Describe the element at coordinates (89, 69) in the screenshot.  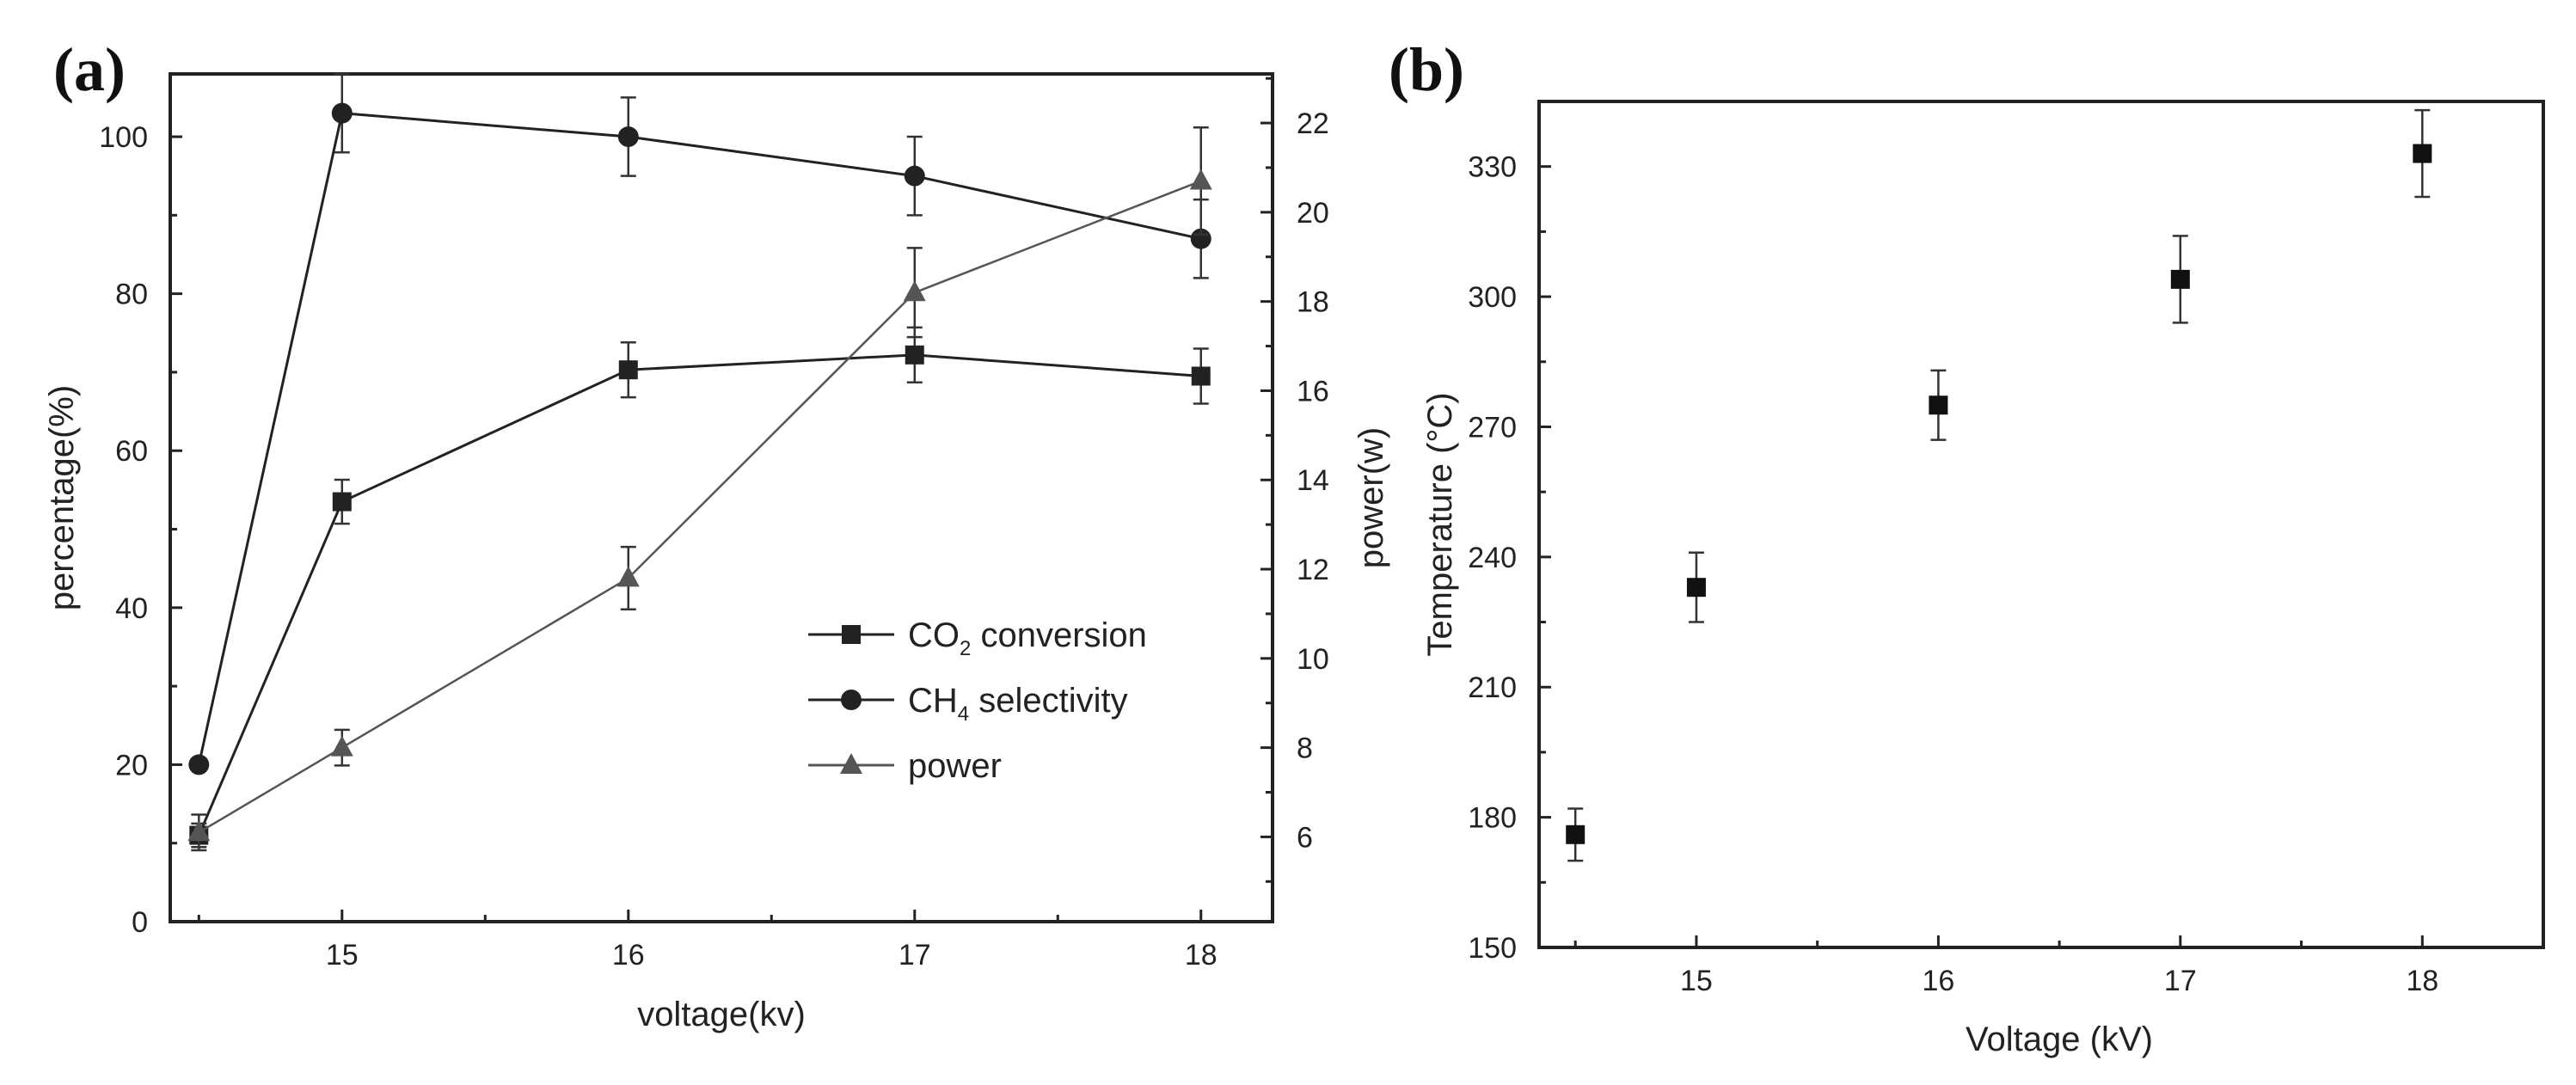
I see `panel-a-label: (a)` at that location.